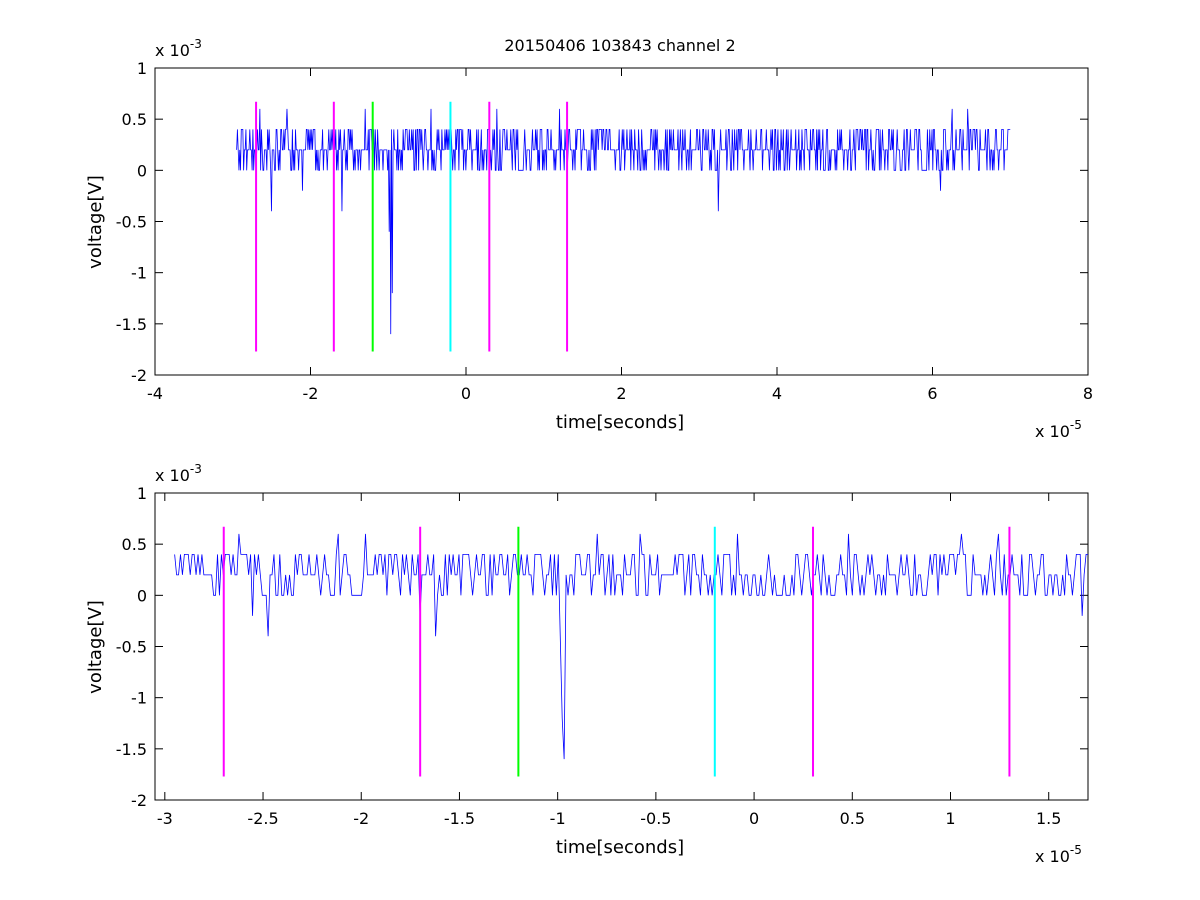  I want to click on bottom-ylabel: voltage[V], so click(95, 647).